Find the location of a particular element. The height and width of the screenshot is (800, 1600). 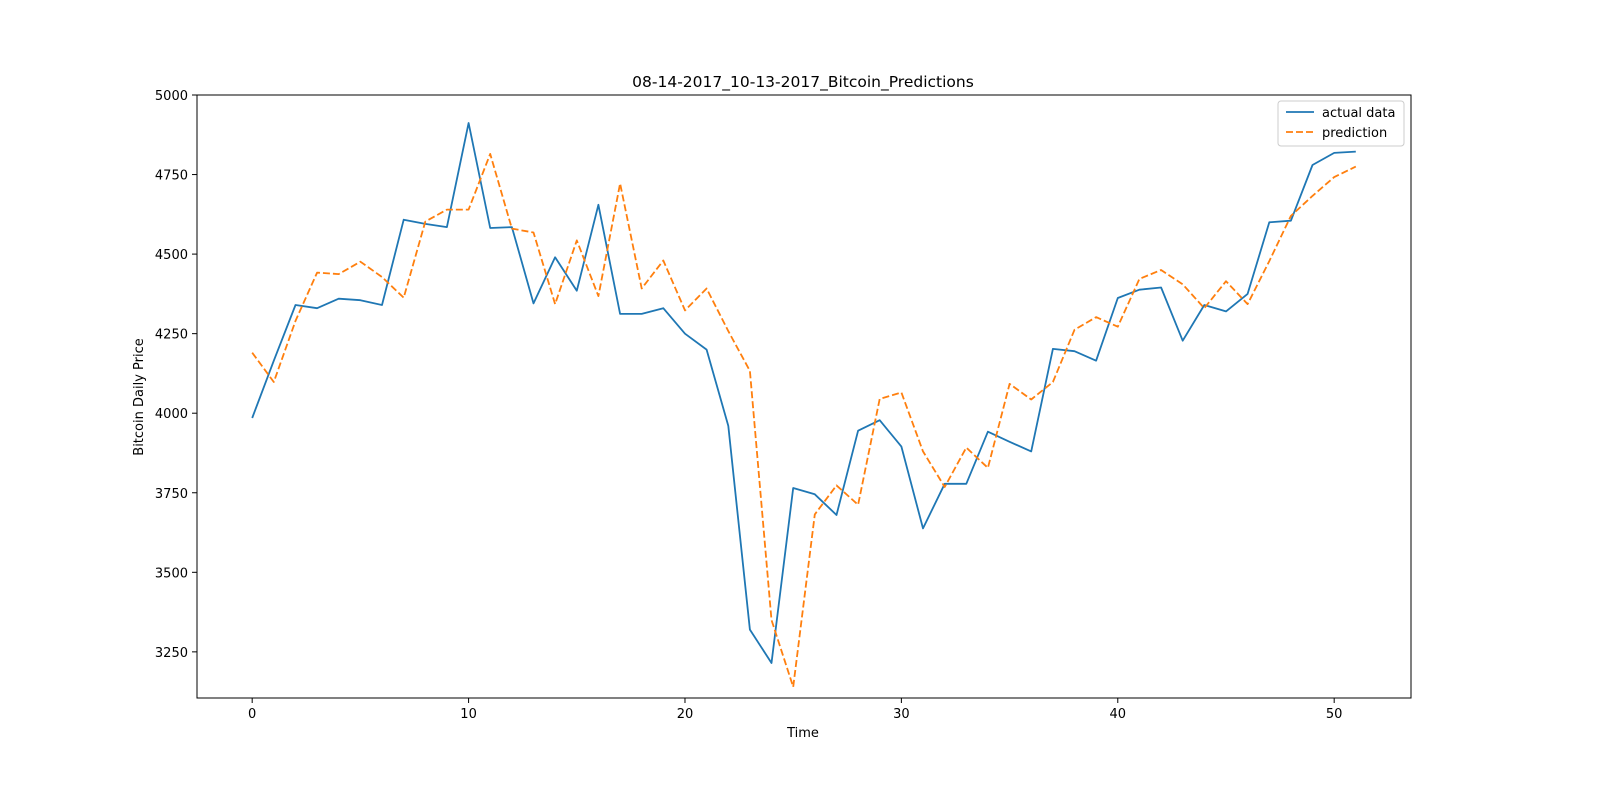

legend-label-prediction: prediction is located at coordinates (1354, 133).